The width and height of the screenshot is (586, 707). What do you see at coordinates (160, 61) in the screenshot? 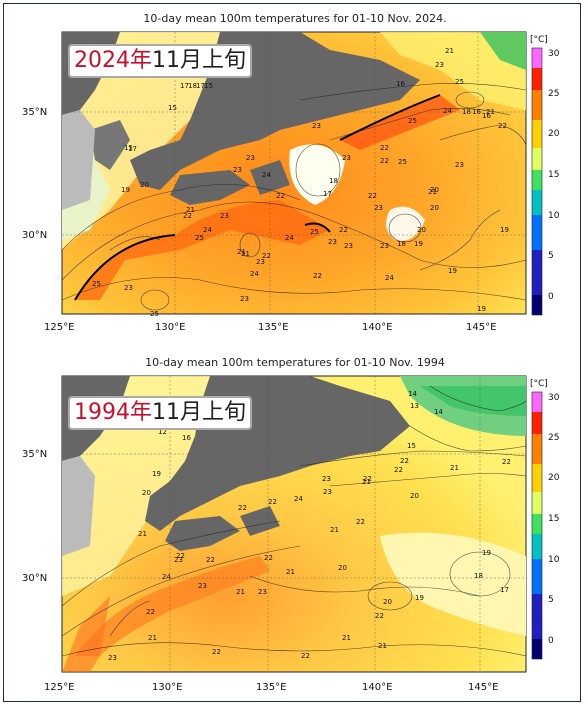
I see `period-badge: 2024年11月上旬` at bounding box center [160, 61].